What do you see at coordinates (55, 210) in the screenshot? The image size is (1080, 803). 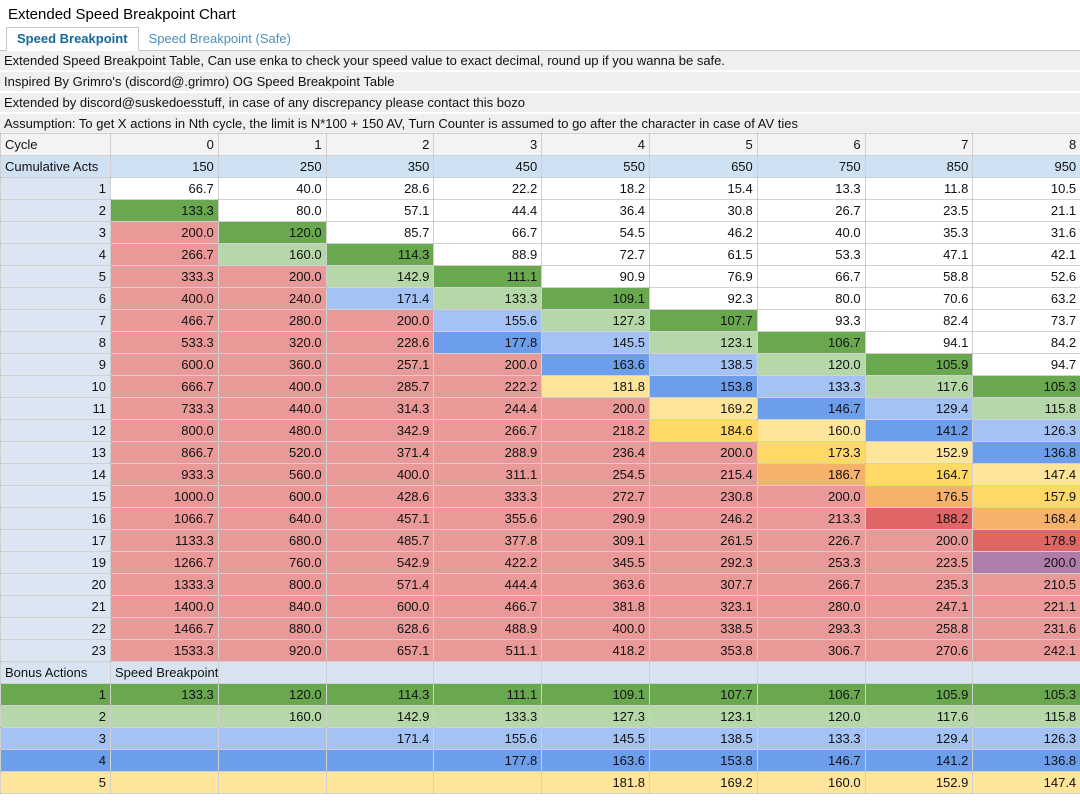 I see `row-label: 2` at bounding box center [55, 210].